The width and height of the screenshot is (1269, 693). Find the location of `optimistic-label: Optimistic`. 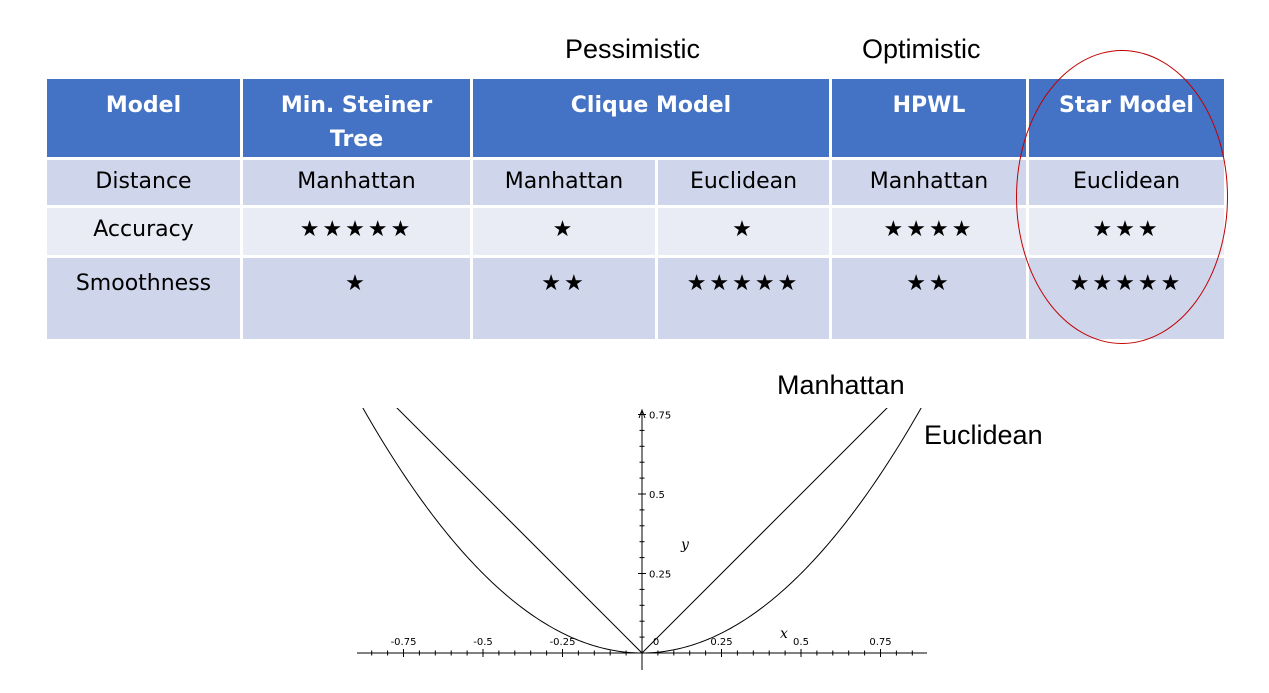

optimistic-label: Optimistic is located at coordinates (921, 49).